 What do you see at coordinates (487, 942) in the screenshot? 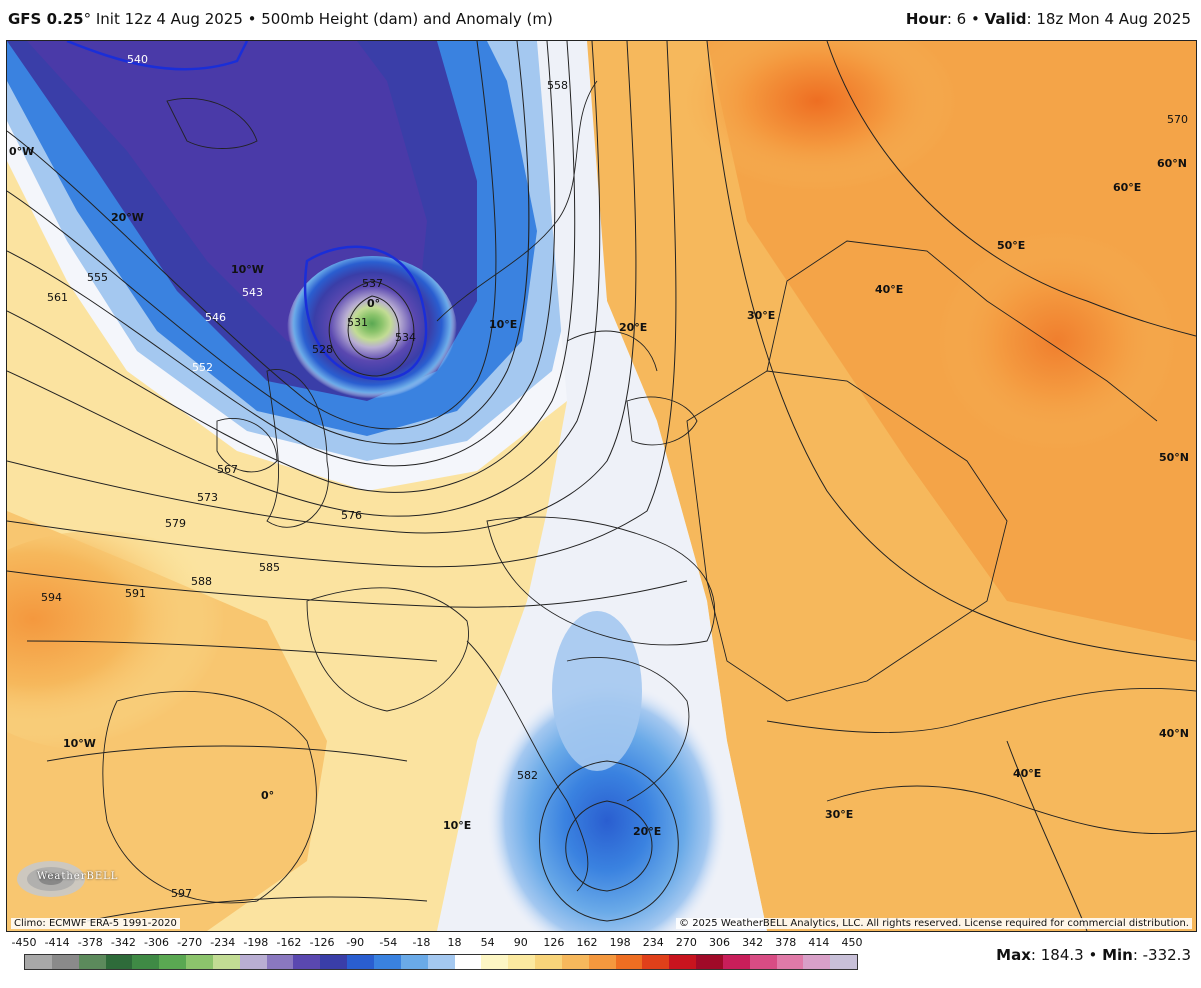
I see `colorbar-tick-label: 54` at bounding box center [487, 942].